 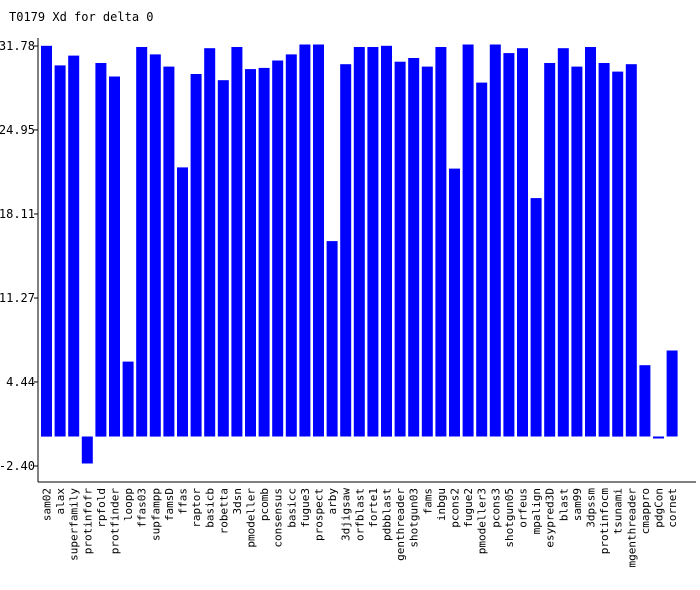 What do you see at coordinates (305, 508) in the screenshot?
I see `x-category-label: fugue3` at bounding box center [305, 508].